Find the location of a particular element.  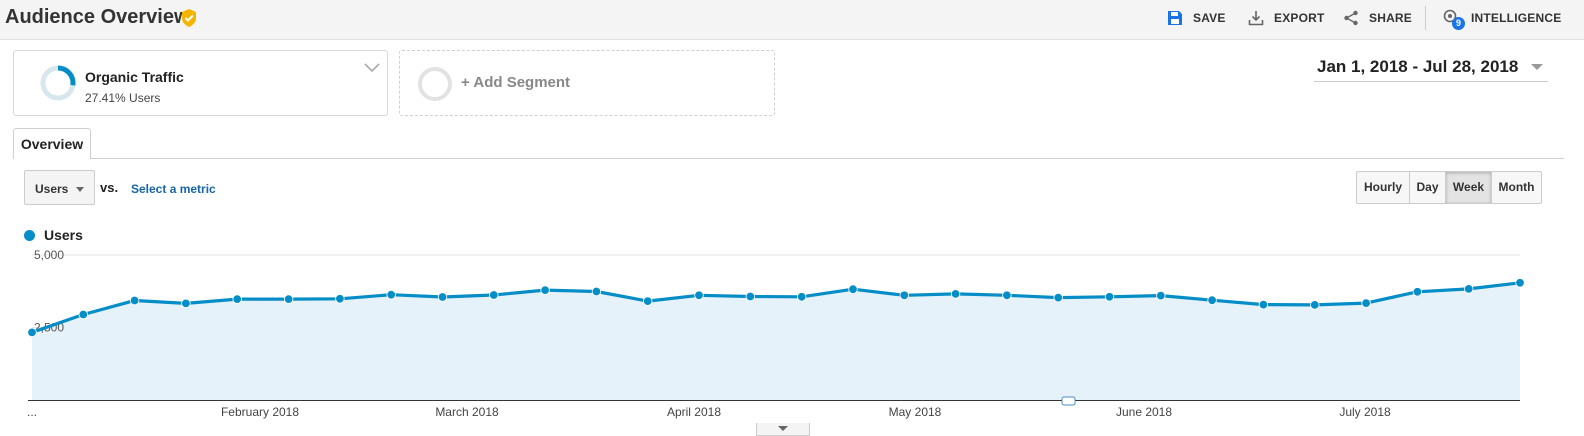

top-bar: Audience Overview SAVE EXPORT SHARE is located at coordinates (792, 20).